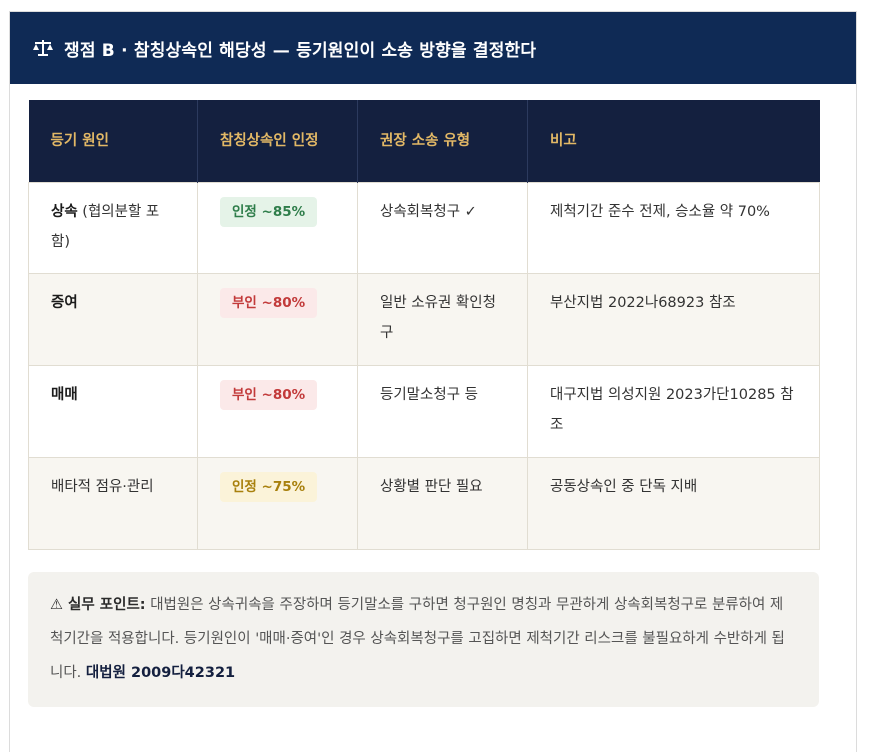 The width and height of the screenshot is (873, 752). What do you see at coordinates (269, 212) in the screenshot?
I see `status-badge: 인정 ~85%` at bounding box center [269, 212].